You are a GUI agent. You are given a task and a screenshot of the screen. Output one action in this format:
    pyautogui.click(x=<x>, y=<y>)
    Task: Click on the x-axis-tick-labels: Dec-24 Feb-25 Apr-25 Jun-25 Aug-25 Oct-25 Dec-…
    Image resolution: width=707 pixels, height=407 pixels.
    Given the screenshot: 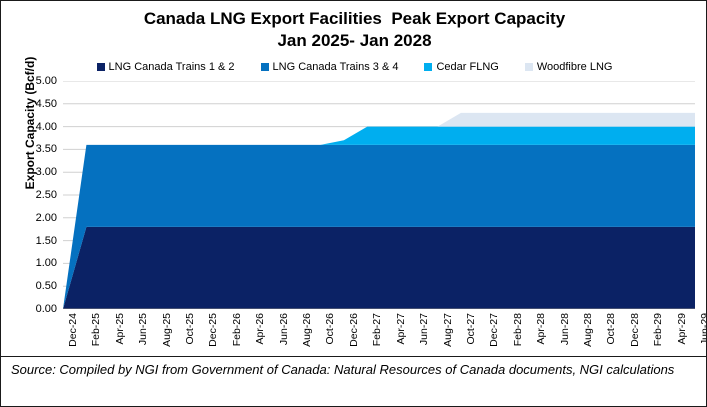 What is the action you would take?
    pyautogui.click(x=384, y=336)
    